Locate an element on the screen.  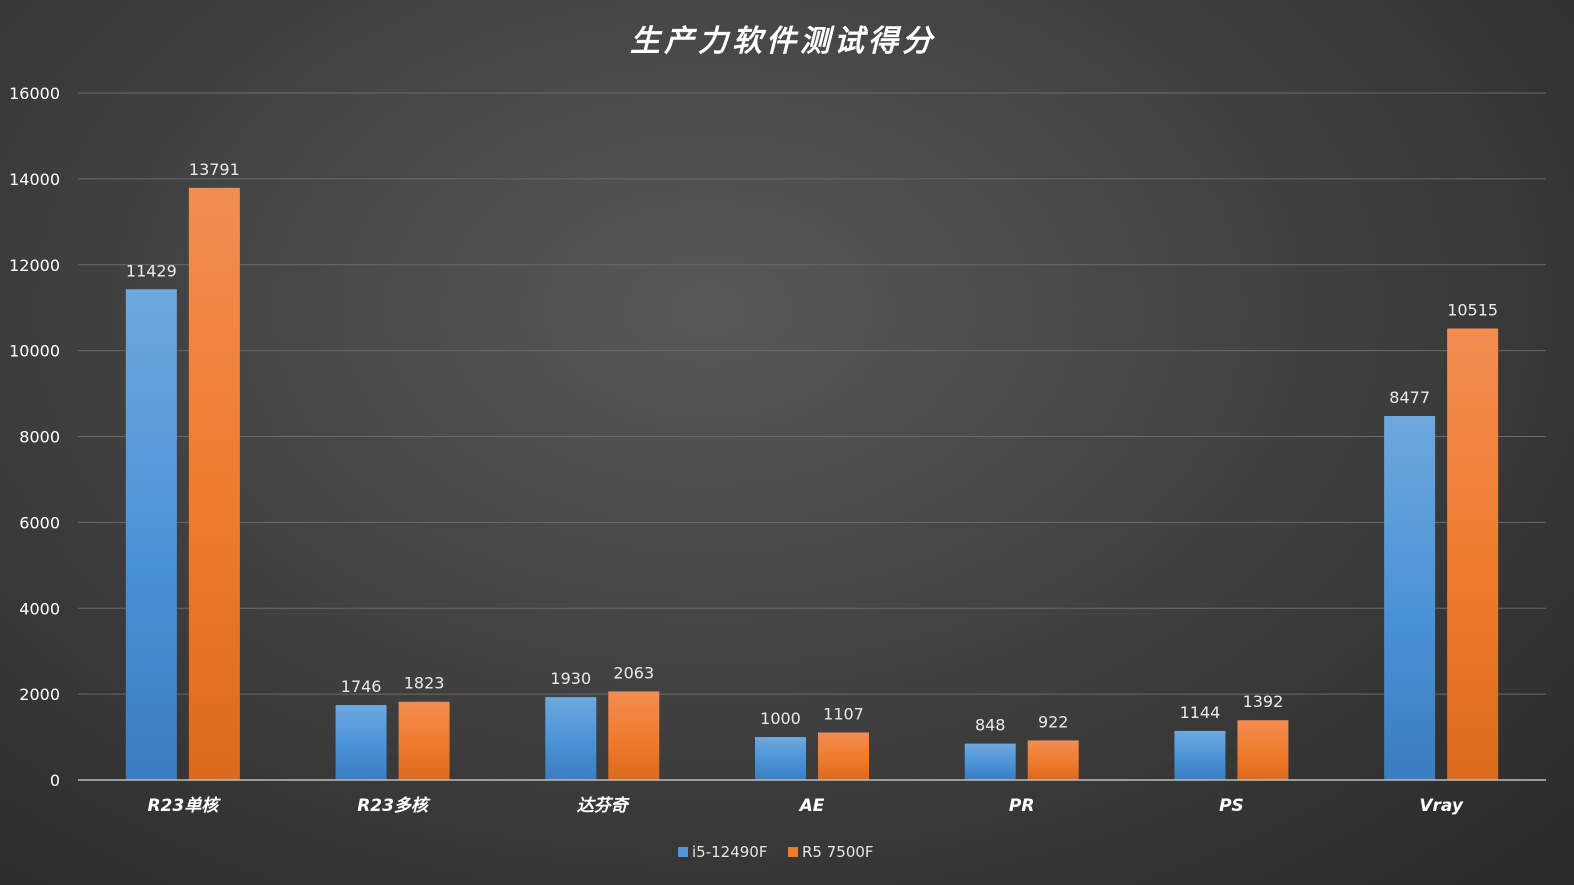
x-tick-label: R23多核 is located at coordinates (394, 806).